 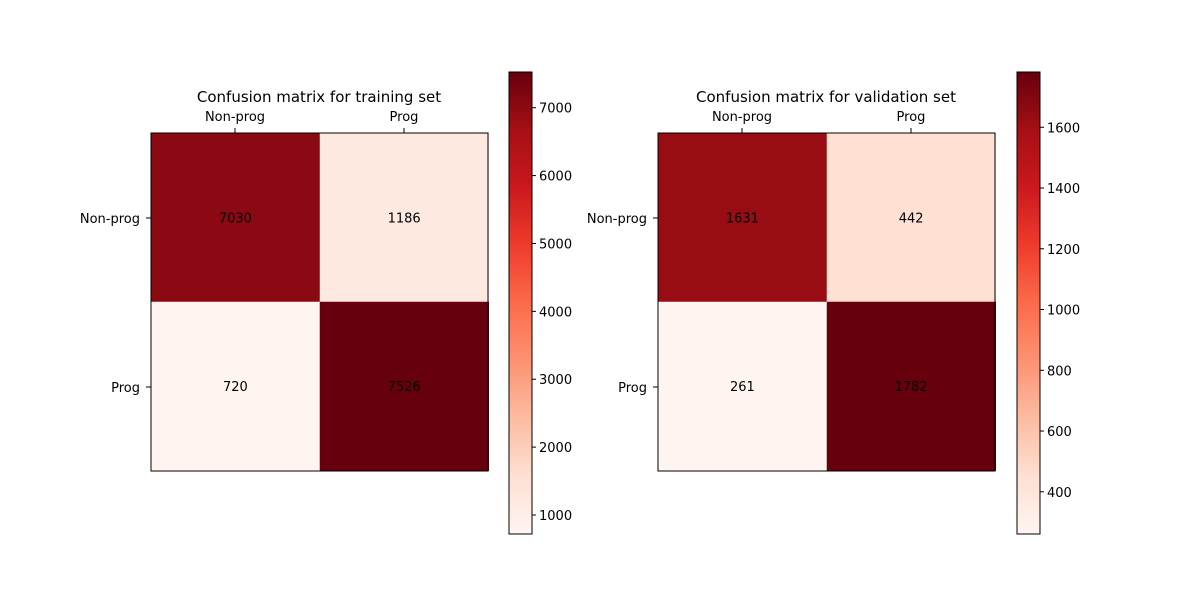 I want to click on cell-value-label: 7030, so click(x=235, y=218).